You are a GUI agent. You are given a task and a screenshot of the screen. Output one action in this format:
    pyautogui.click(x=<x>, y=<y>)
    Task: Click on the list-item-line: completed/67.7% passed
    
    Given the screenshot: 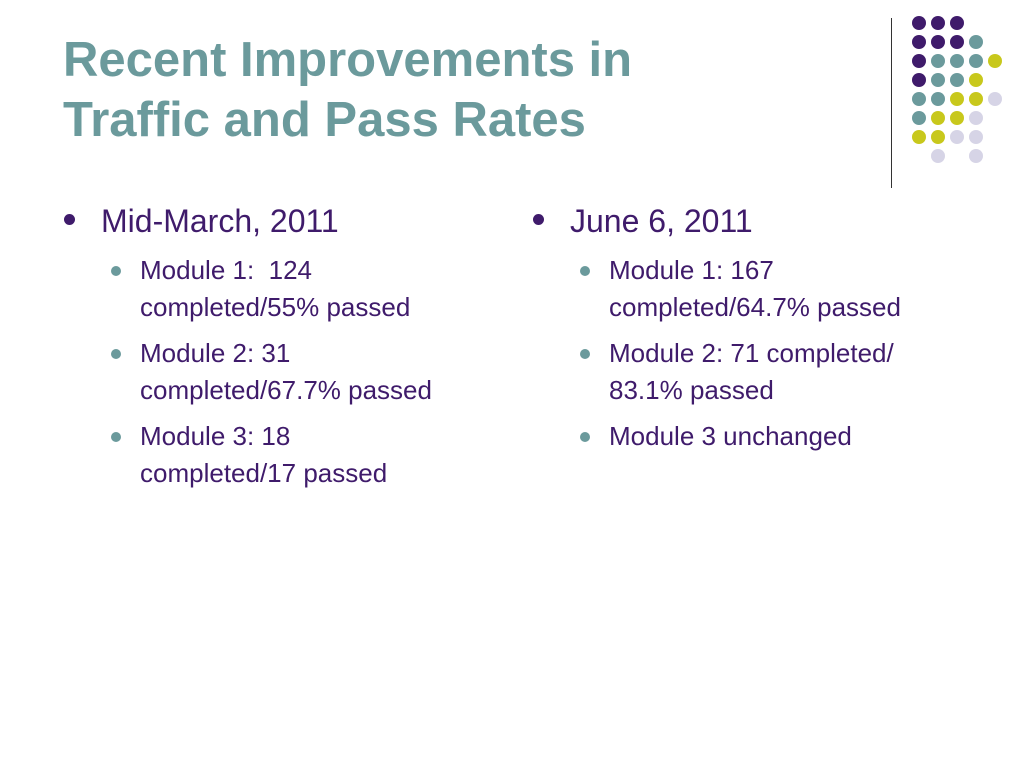 What is the action you would take?
    pyautogui.click(x=286, y=390)
    